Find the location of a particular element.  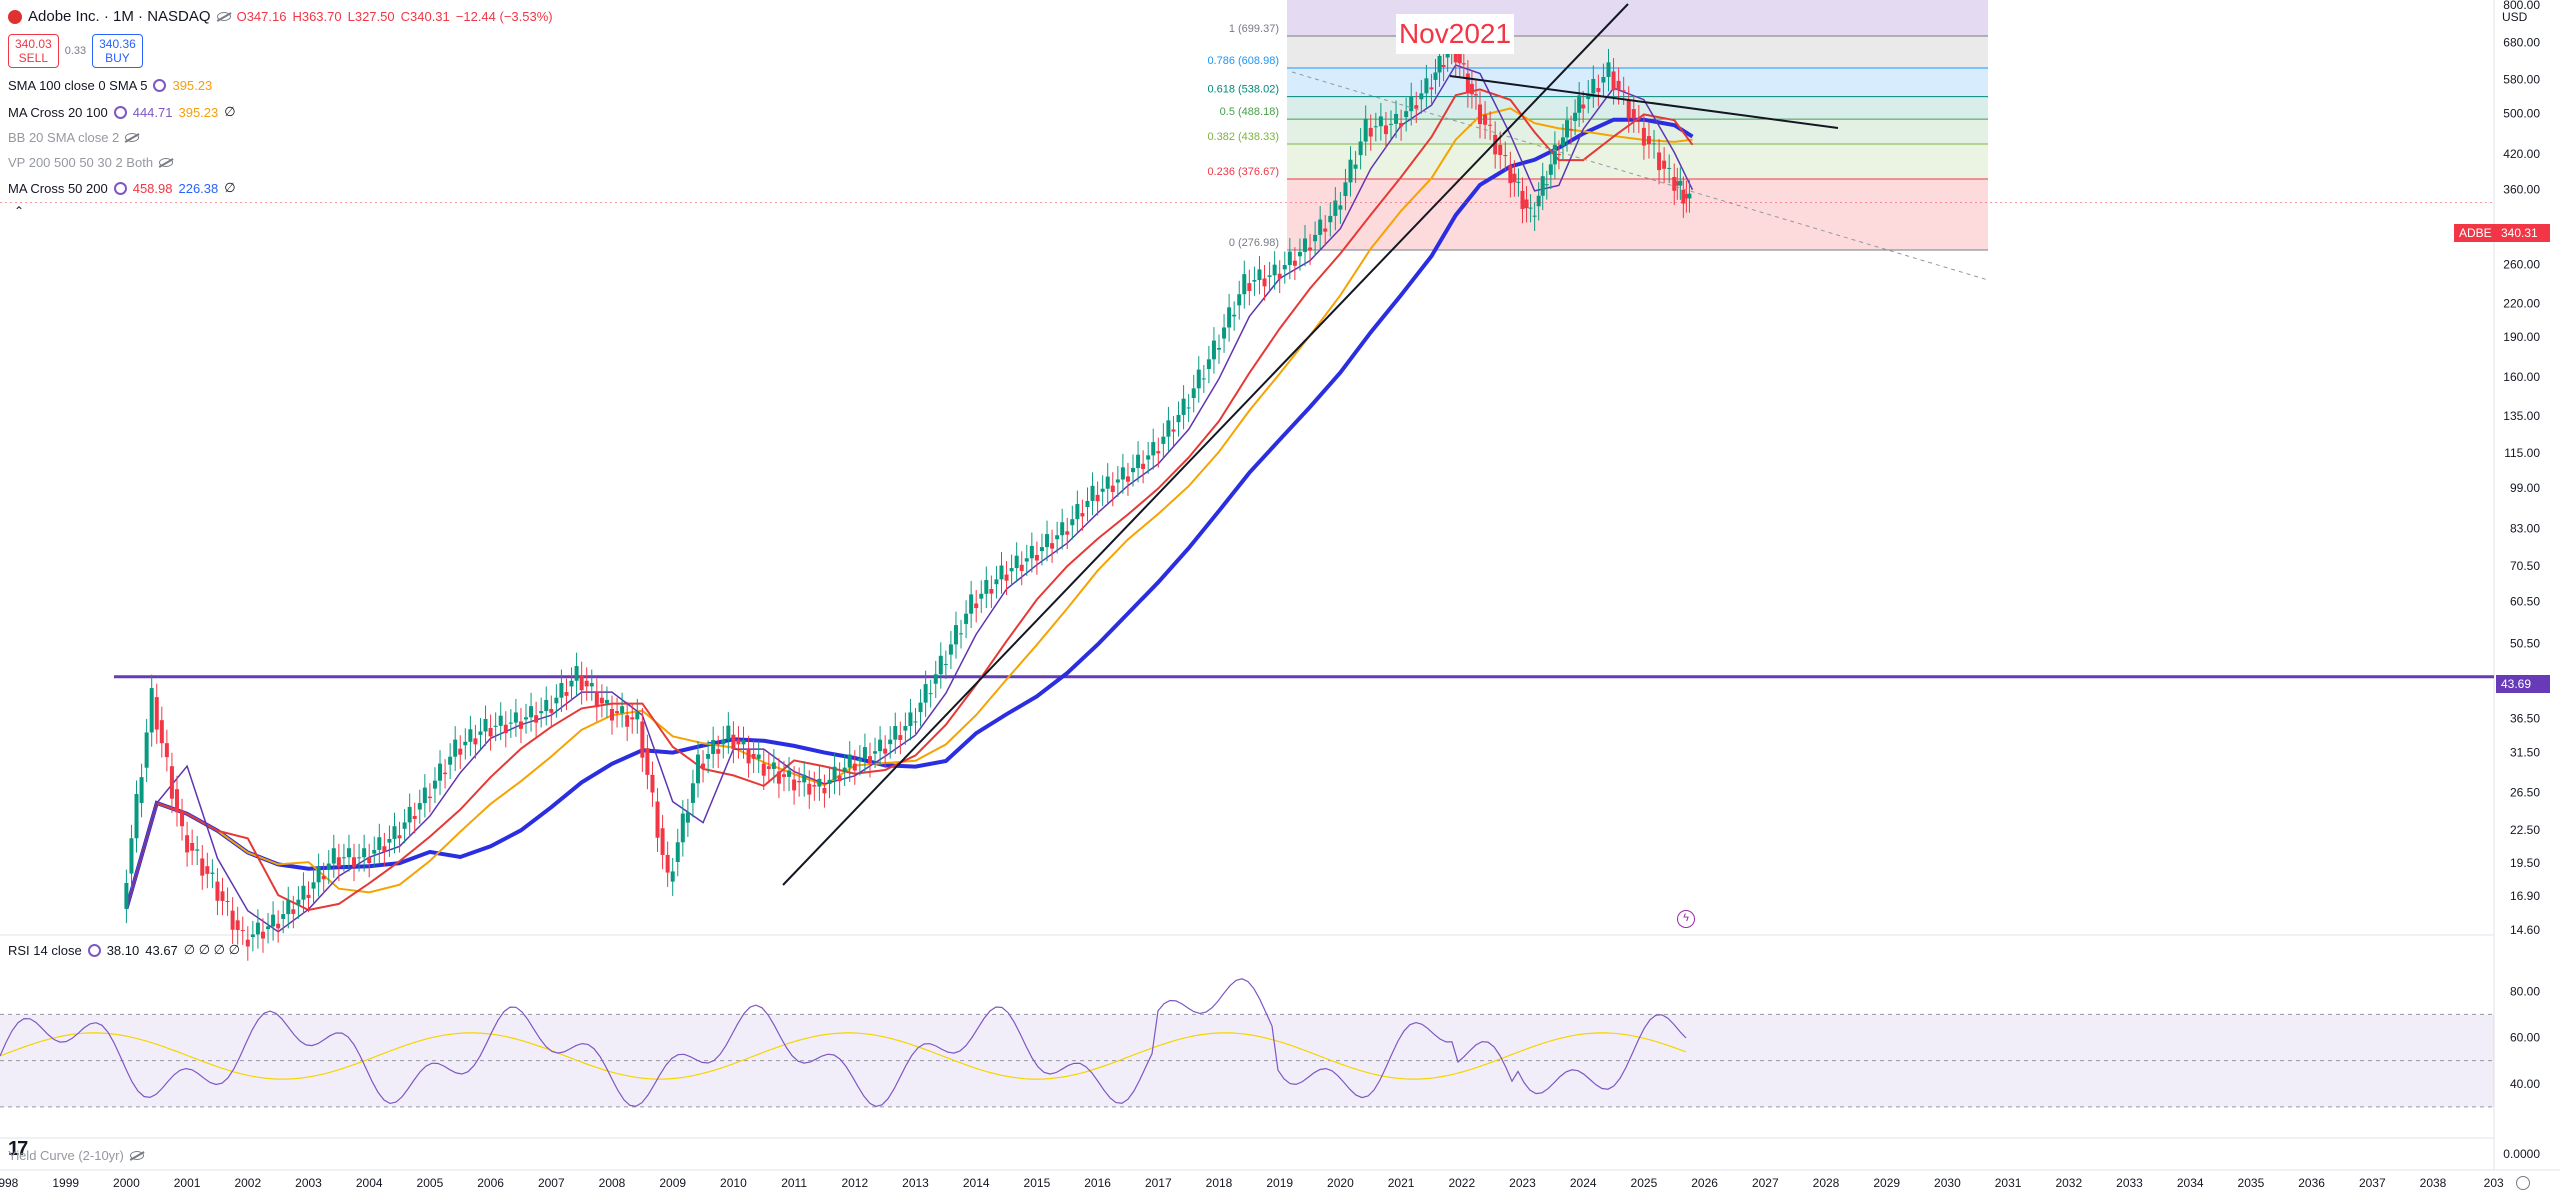

rsi-axis-tick: 60.00 is located at coordinates (2525, 1038).